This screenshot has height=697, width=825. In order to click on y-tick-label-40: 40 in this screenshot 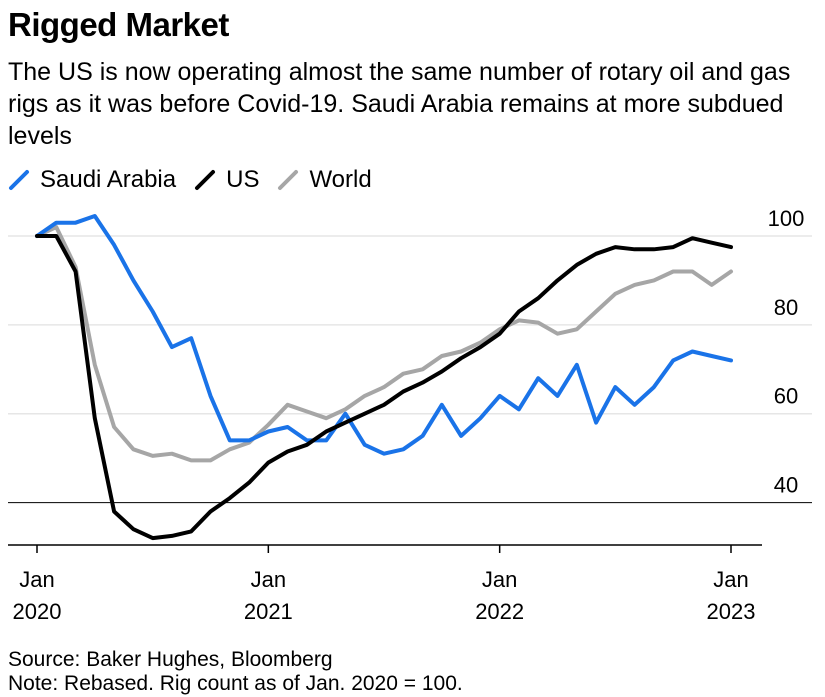, I will do `click(786, 485)`.